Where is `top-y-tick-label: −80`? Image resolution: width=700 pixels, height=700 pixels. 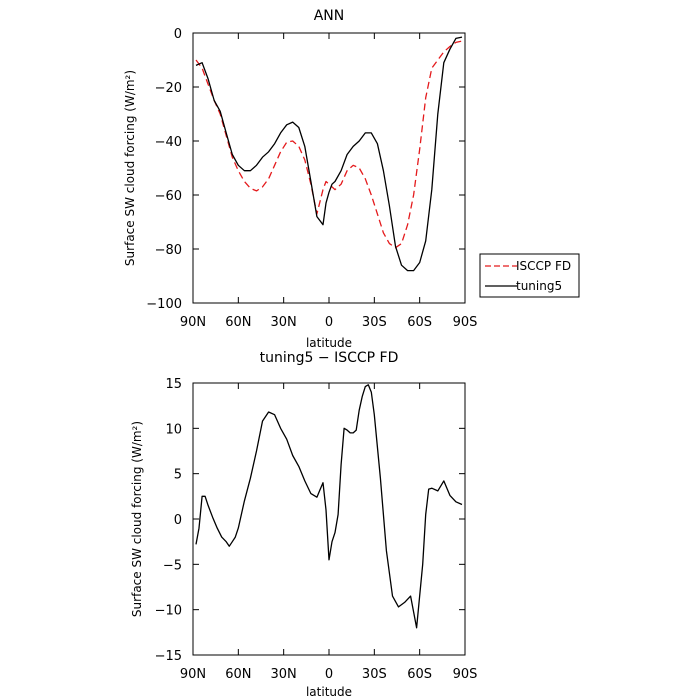
top-y-tick-label: −80 is located at coordinates (168, 250).